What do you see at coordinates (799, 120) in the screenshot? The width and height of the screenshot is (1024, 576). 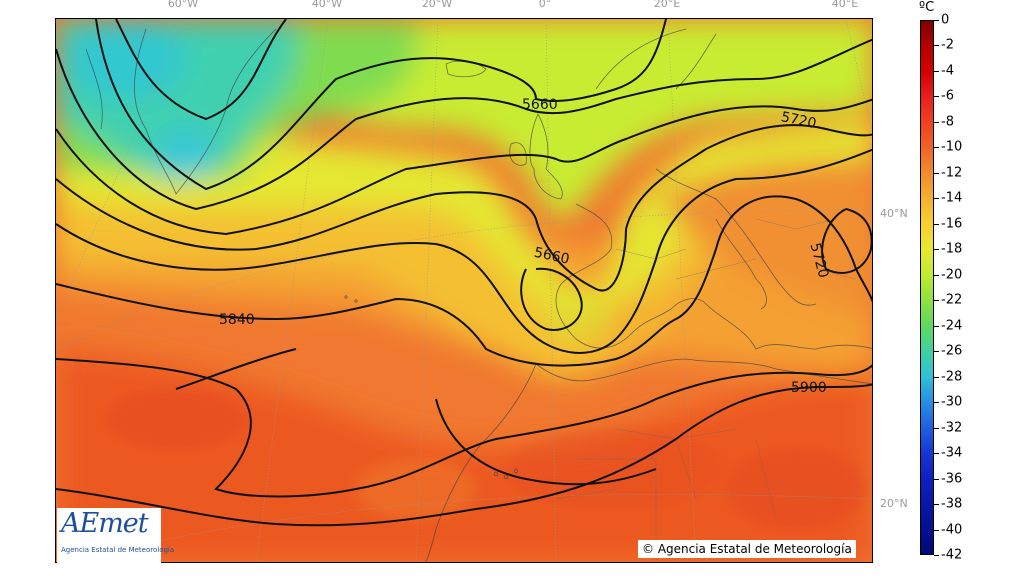 I see `isohypse-label: 5720` at bounding box center [799, 120].